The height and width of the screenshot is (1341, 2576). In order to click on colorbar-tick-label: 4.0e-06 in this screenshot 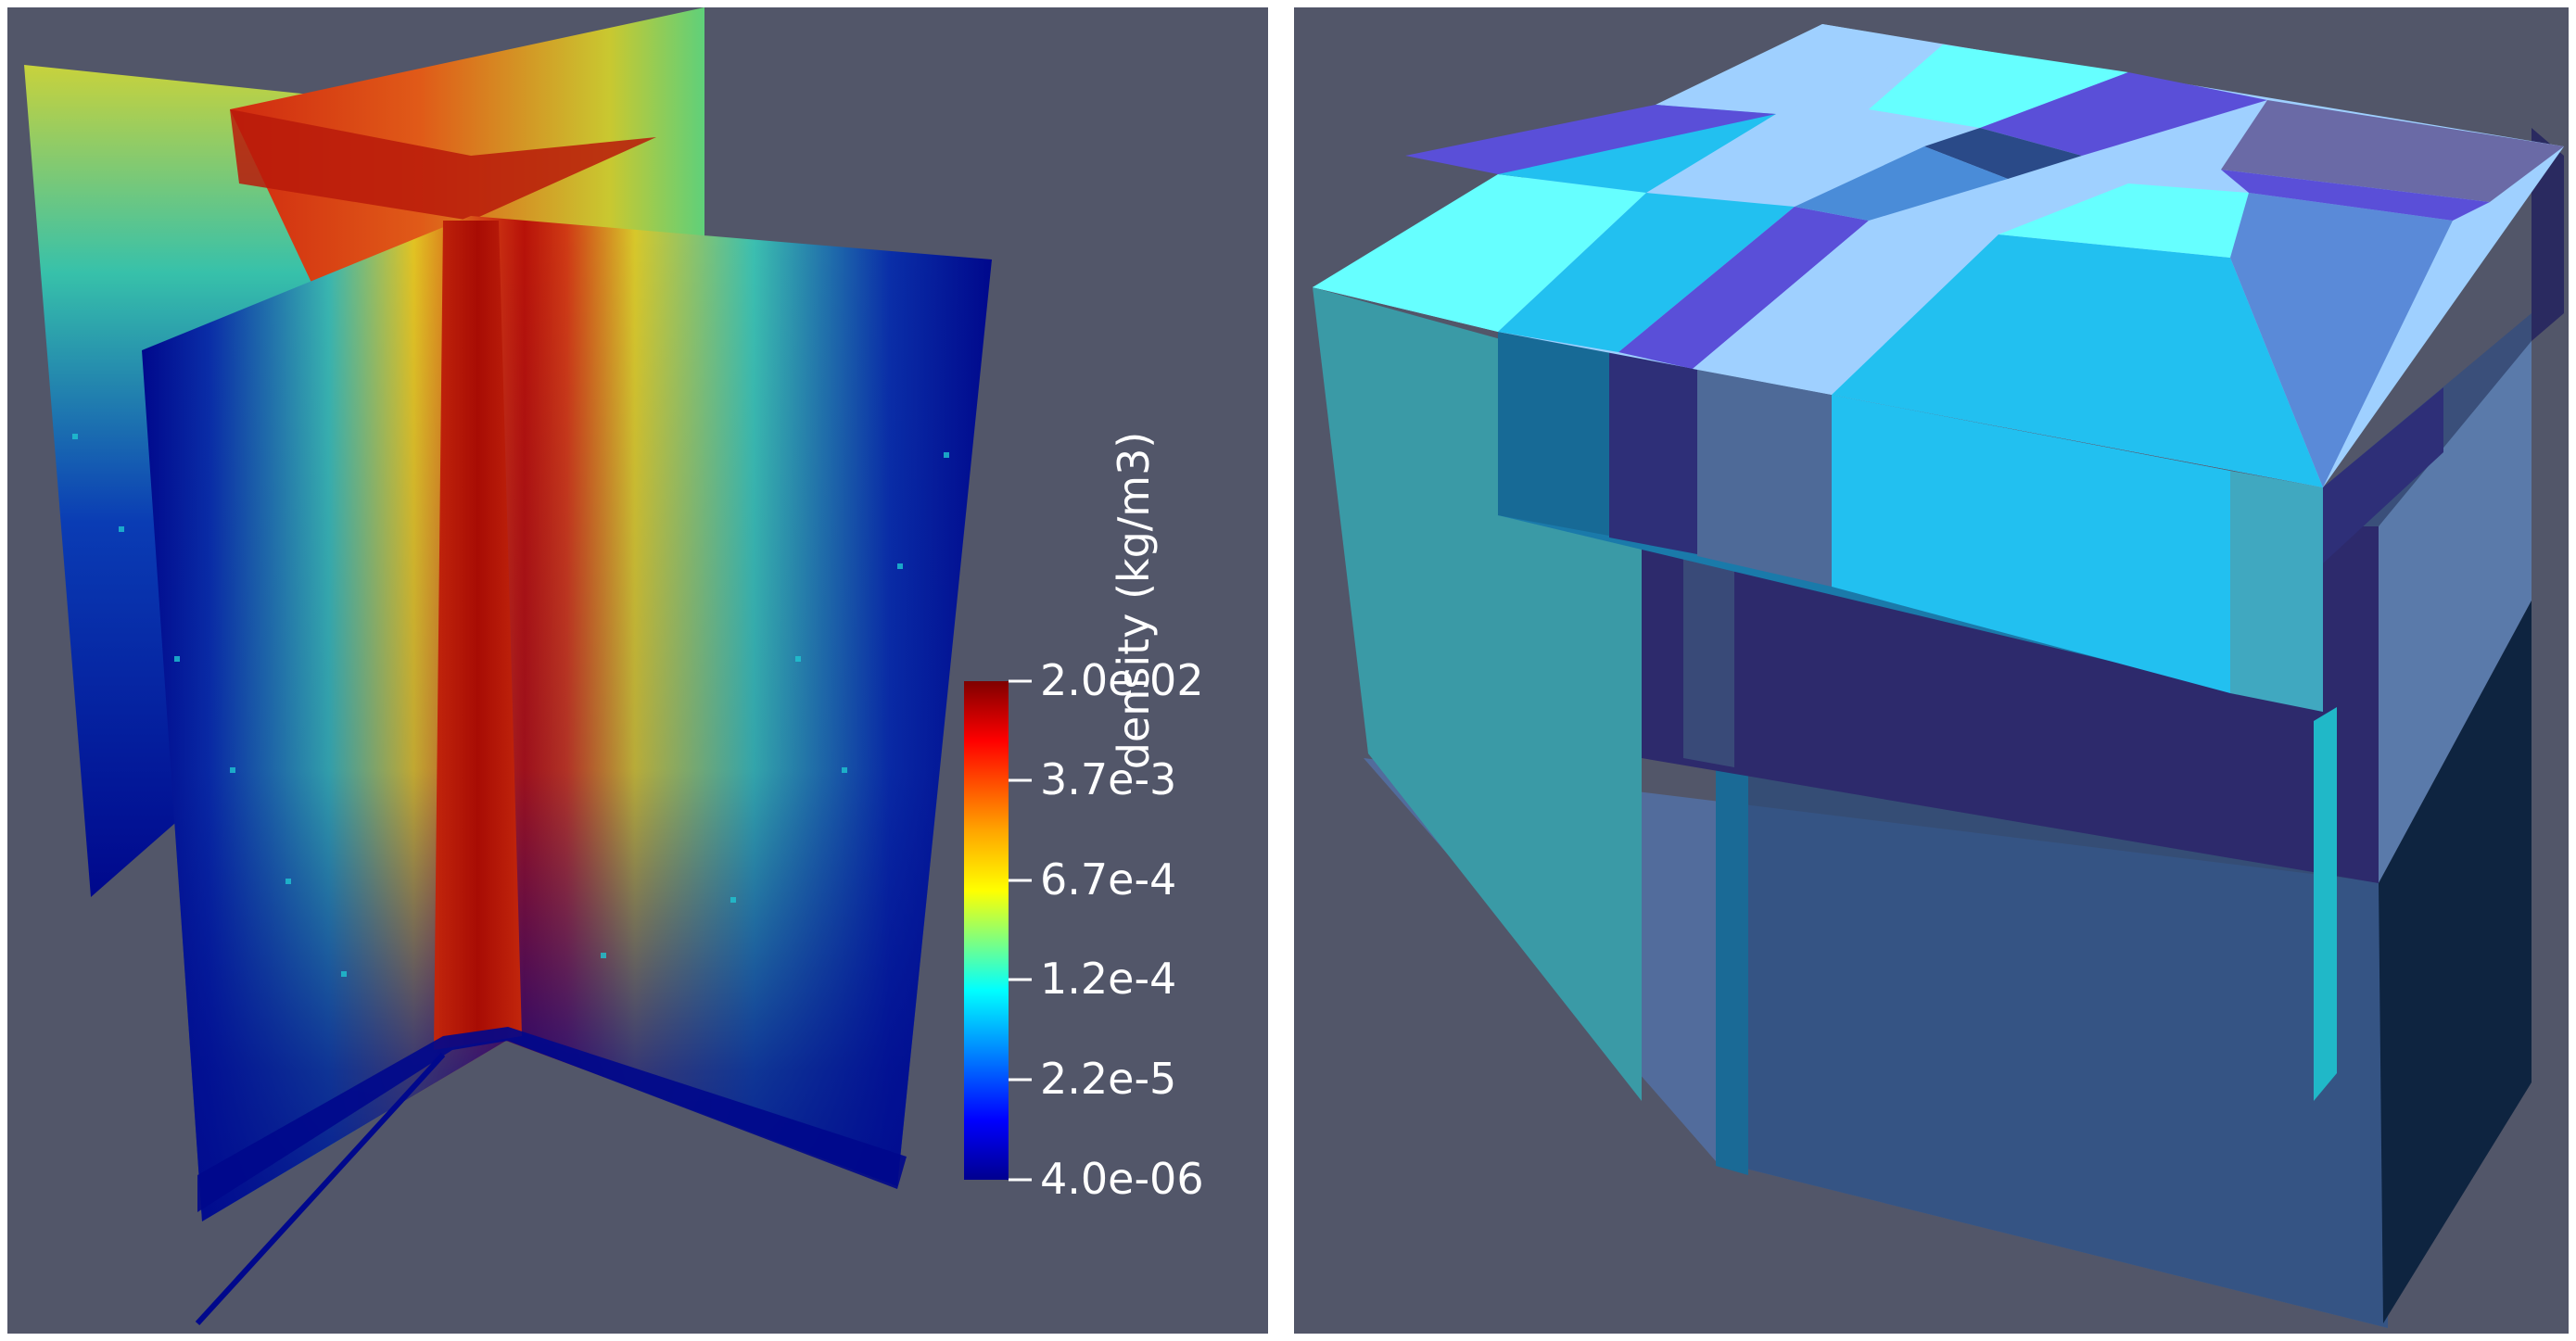, I will do `click(1122, 1179)`.